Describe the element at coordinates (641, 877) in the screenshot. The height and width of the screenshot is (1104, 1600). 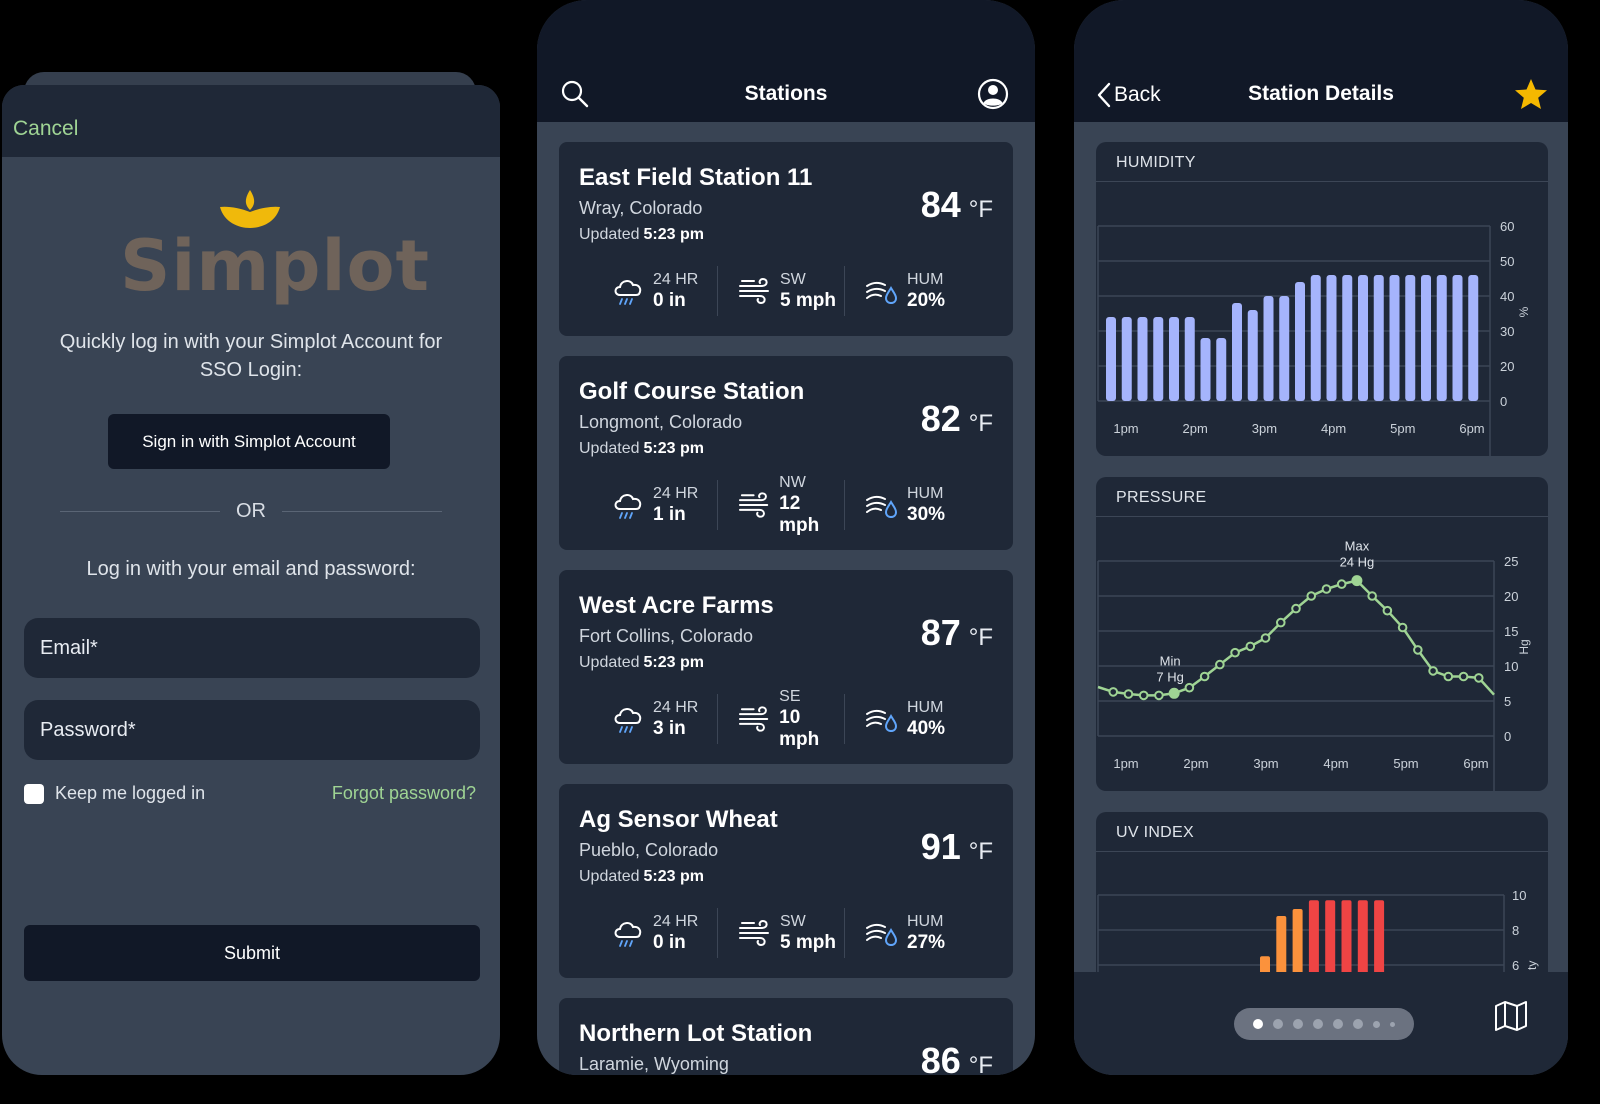
I see `updated-time: Updated 5:23 pm` at that location.